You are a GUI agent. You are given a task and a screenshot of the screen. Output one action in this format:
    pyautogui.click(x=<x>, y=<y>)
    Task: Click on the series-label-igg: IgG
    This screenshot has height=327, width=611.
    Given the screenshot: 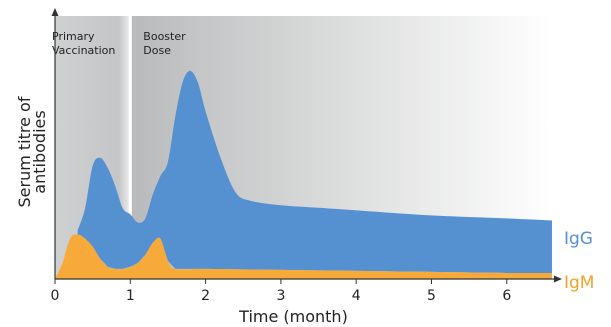 What is the action you would take?
    pyautogui.click(x=578, y=239)
    